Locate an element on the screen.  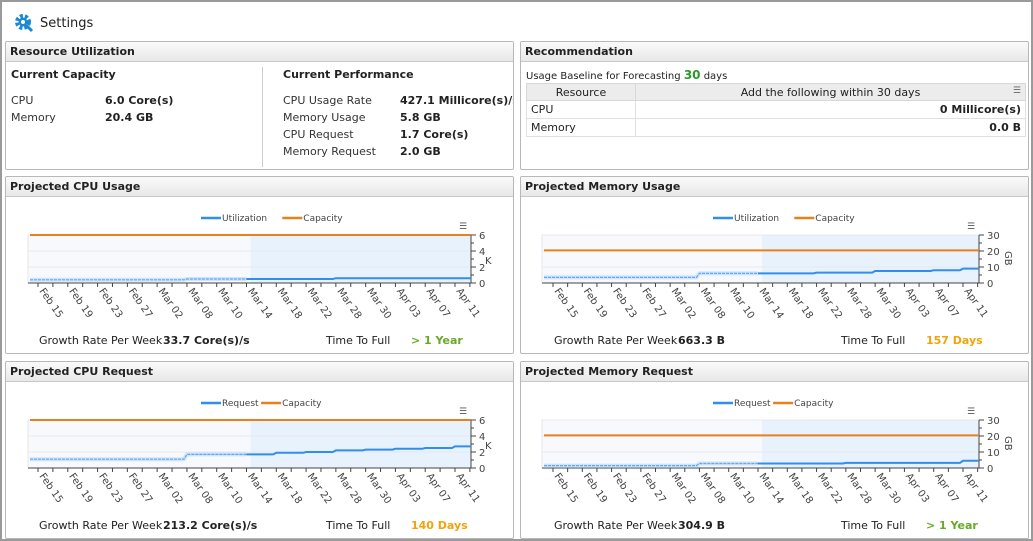
page-header: Settings is located at coordinates (53, 23).